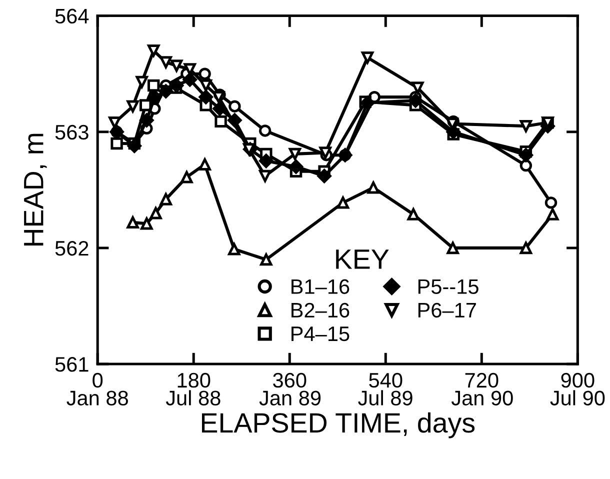  I want to click on legend-label: P6–17, so click(447, 310).